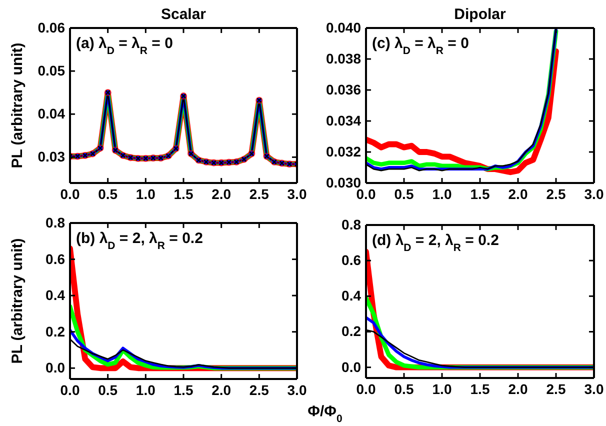  Describe the element at coordinates (344, 120) in the screenshot. I see `y-tick-label: 0.034` at that location.